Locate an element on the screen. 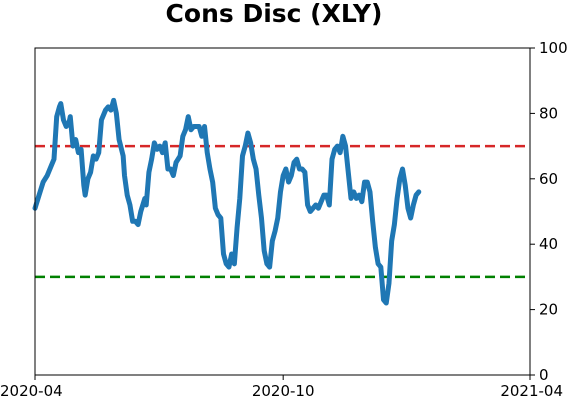 The height and width of the screenshot is (402, 571). y-tick-label: 100 is located at coordinates (553, 48).